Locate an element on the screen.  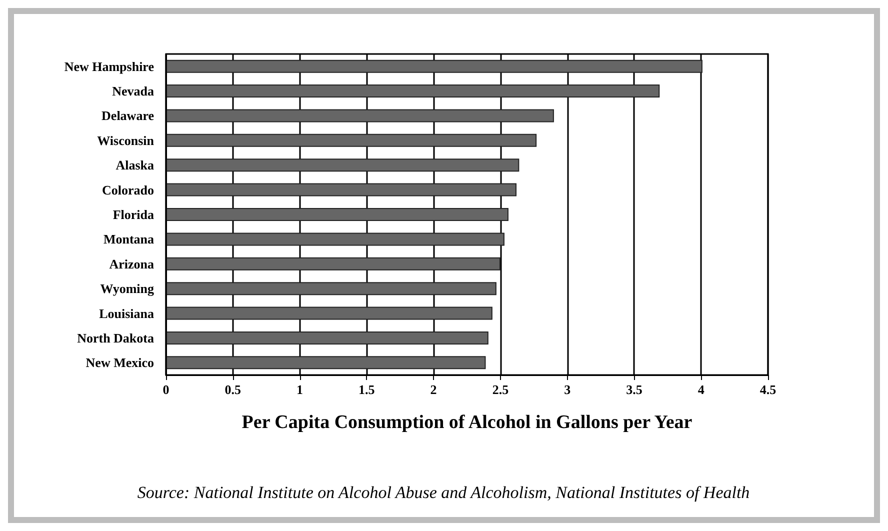
y-tick-label: New Mexico is located at coordinates (120, 362).